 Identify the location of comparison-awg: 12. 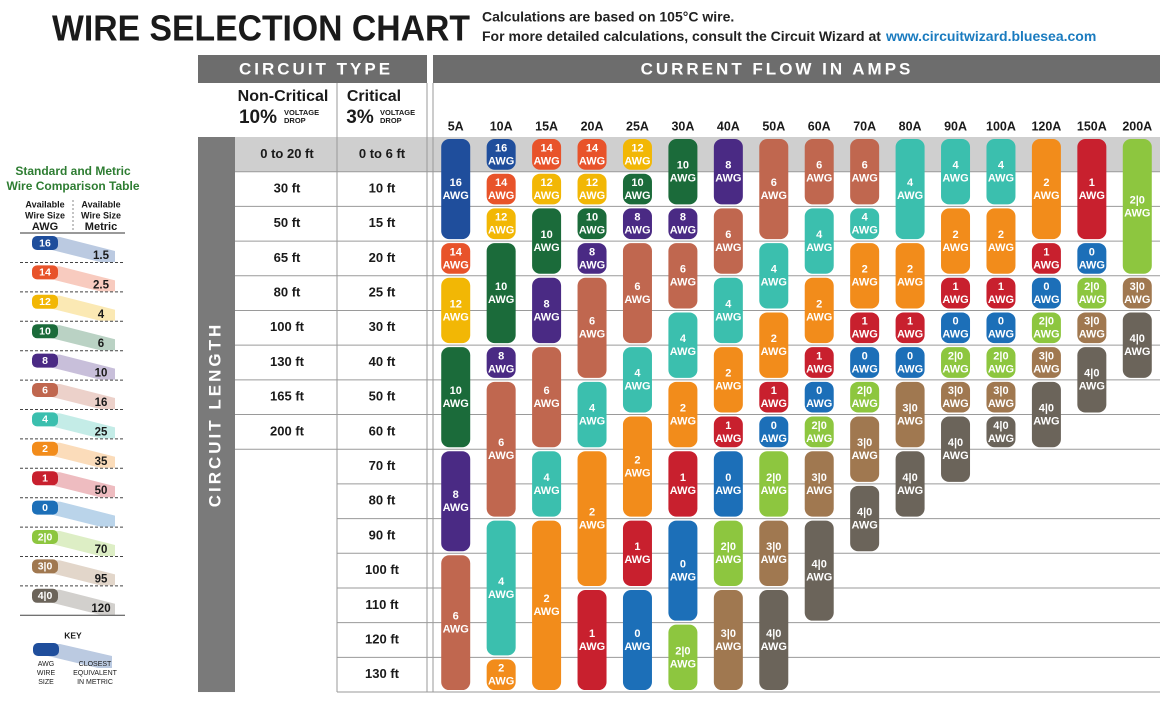
(45, 302).